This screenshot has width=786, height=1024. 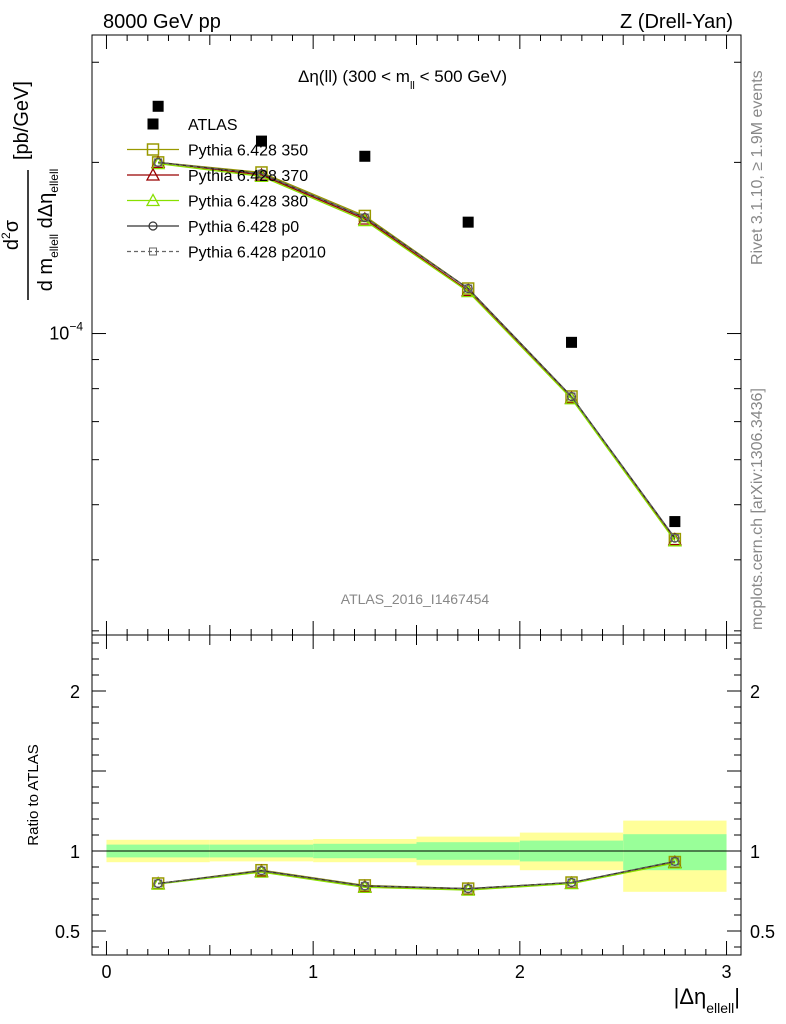 I want to click on header-left: 8000 GeV pp, so click(x=162, y=22).